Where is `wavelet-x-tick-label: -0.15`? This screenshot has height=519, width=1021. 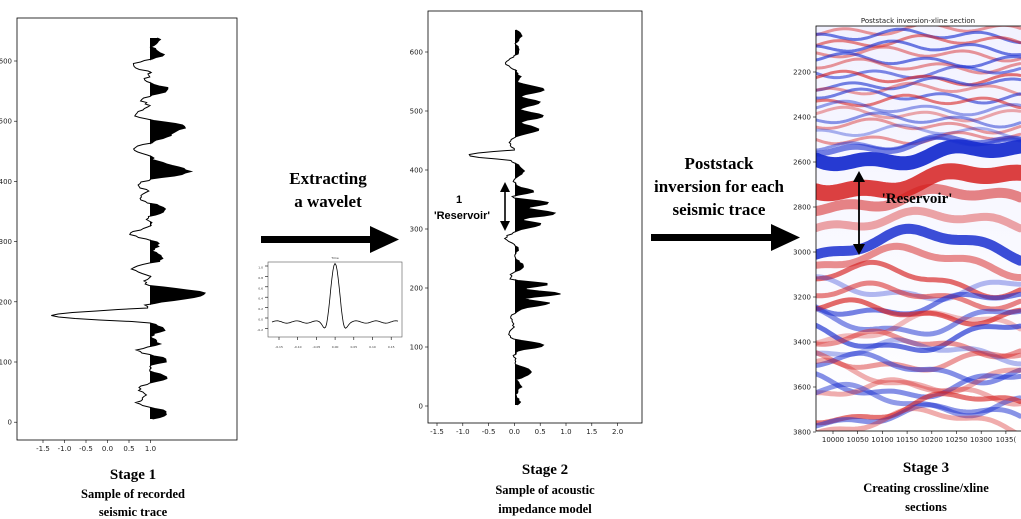 wavelet-x-tick-label: -0.15 is located at coordinates (279, 347).